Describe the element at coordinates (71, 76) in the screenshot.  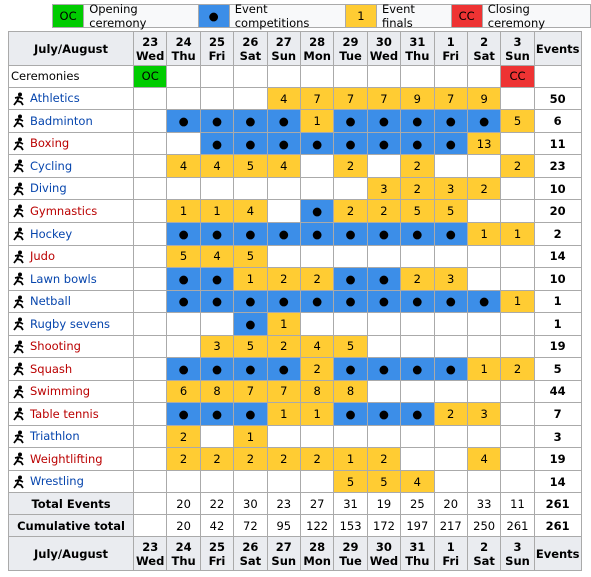
I see `sport-name-cell: Ceremonies` at that location.